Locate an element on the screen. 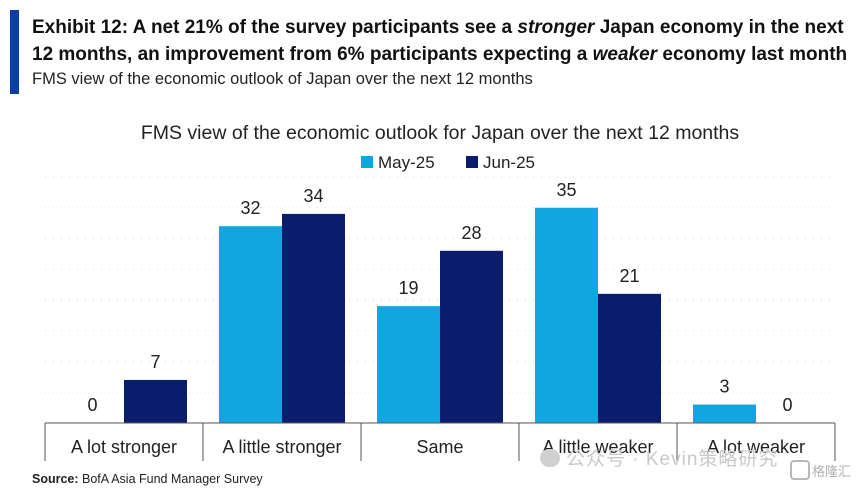 The height and width of the screenshot is (489, 865). data-label: 7 is located at coordinates (155, 362).